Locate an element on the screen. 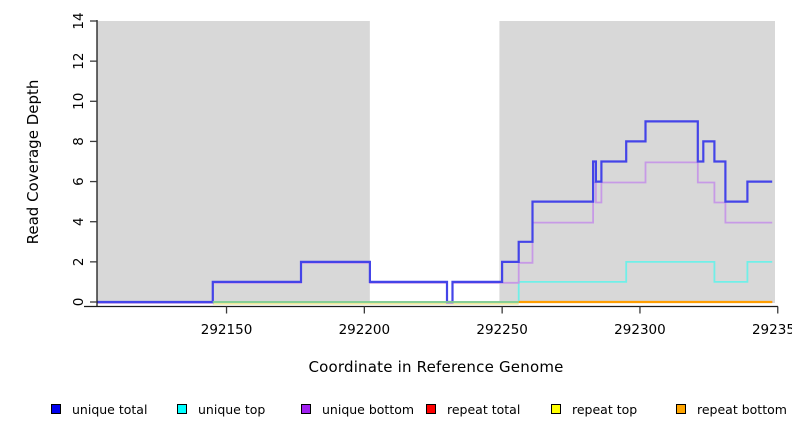 The image size is (792, 432). repeat-bottom-swatch-icon is located at coordinates (681, 409).